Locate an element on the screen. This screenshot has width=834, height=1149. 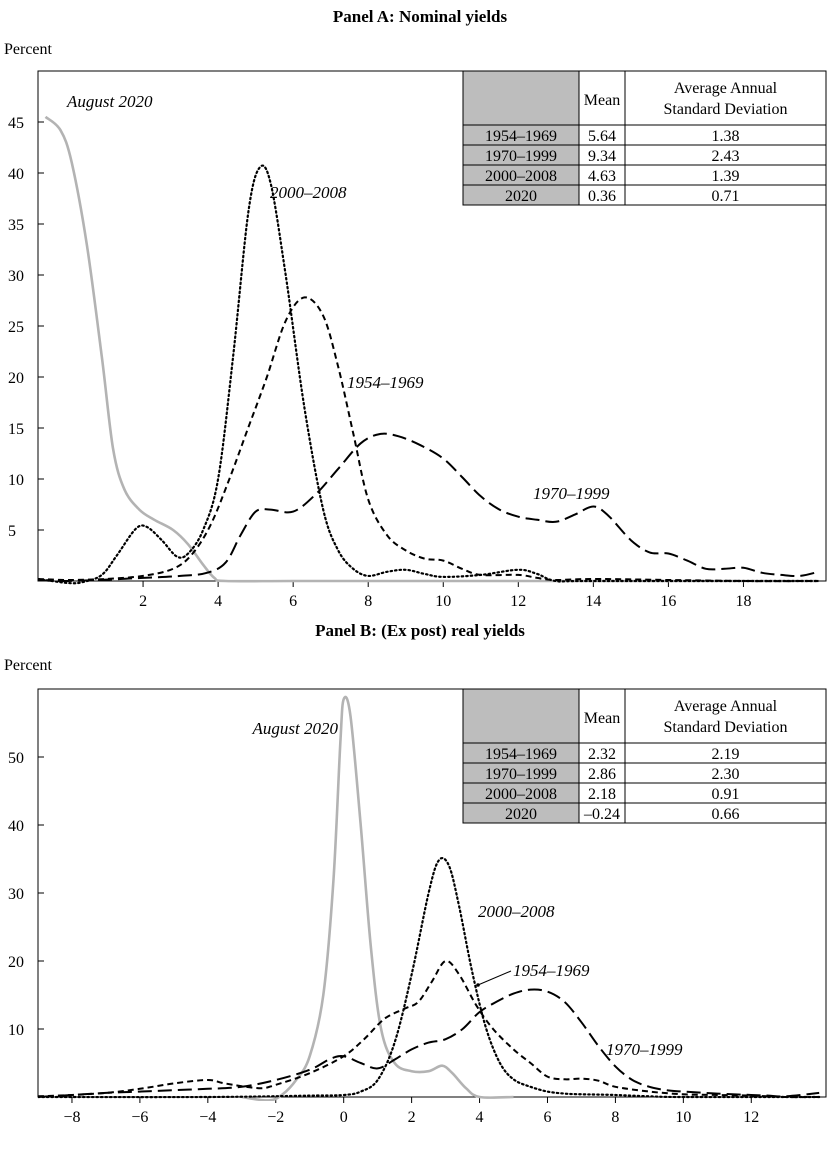
table-cell-sd: 0.66 is located at coordinates (726, 814).